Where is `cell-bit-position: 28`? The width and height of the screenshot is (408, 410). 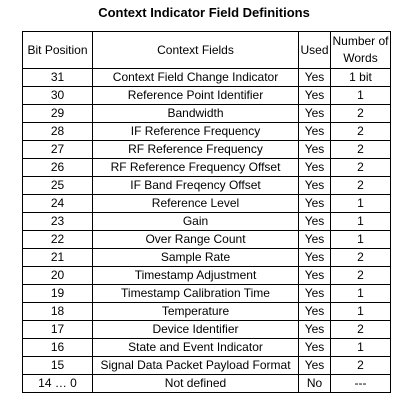
cell-bit-position: 28 is located at coordinates (57, 131).